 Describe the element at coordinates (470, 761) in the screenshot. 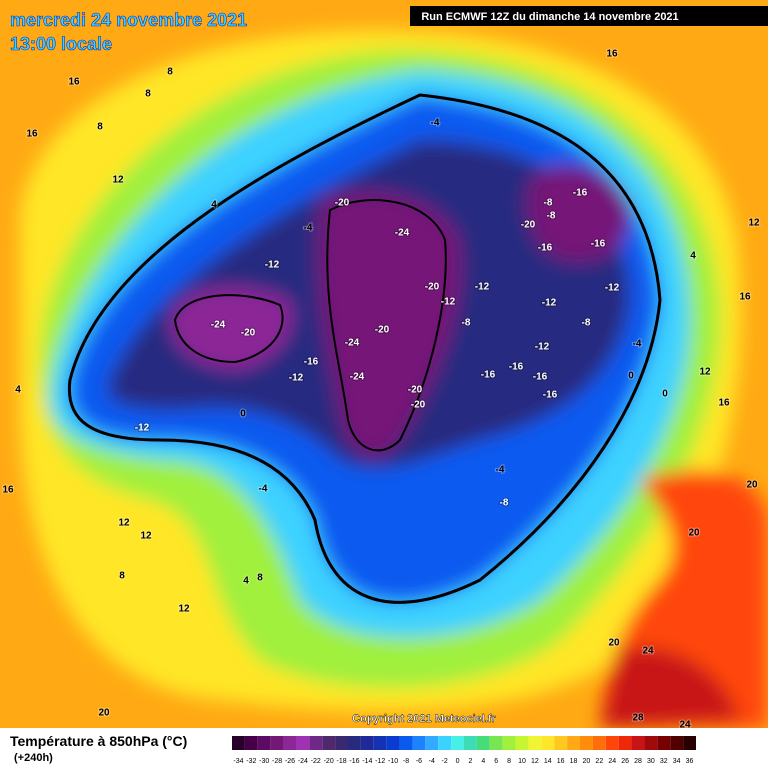

I see `colorbar-label: 2` at that location.